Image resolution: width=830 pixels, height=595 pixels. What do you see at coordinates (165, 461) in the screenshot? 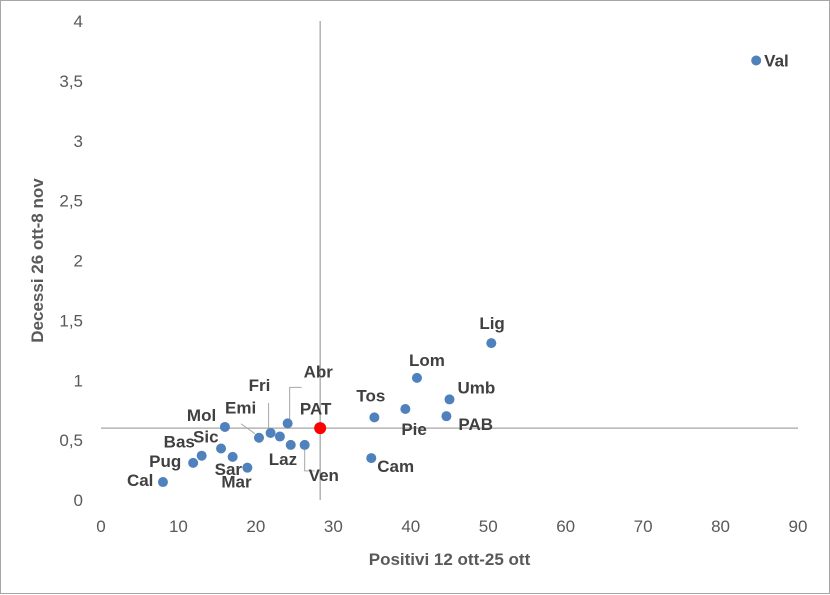
I see `data-label-pug: Pug` at bounding box center [165, 461].